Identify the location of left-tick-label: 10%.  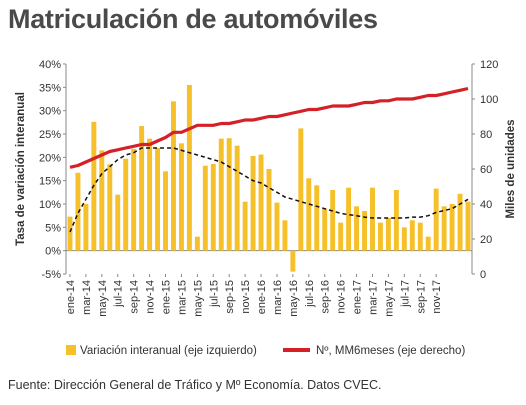
(50, 205).